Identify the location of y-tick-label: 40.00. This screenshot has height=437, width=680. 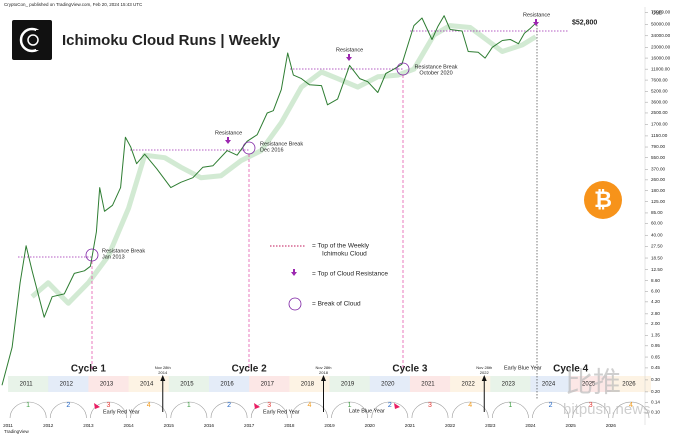
(657, 234).